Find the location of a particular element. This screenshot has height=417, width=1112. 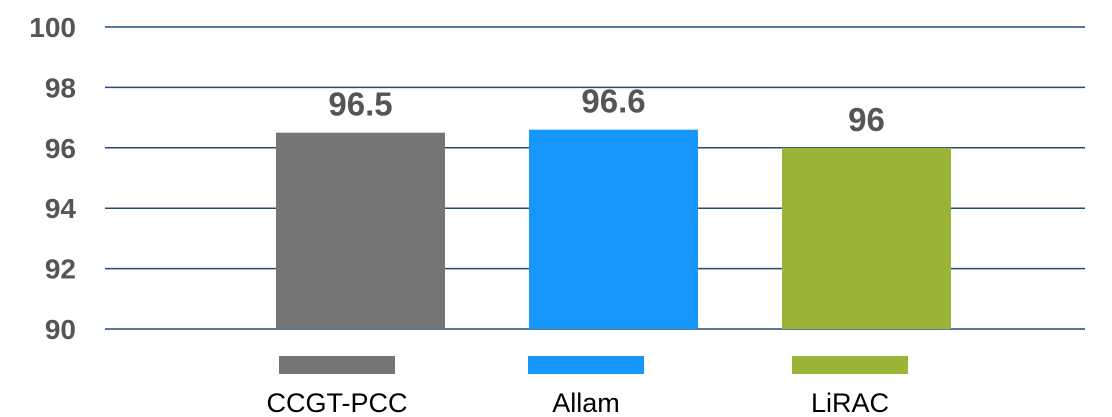

y-tick-label: 90 is located at coordinates (60, 329).